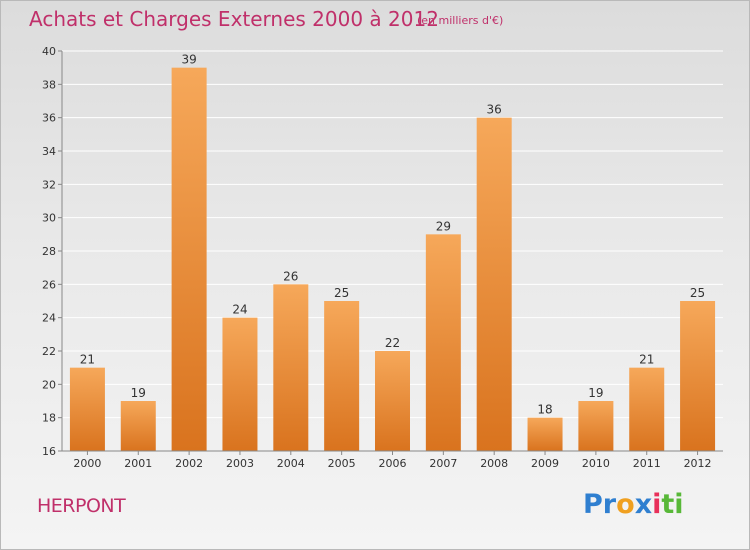  What do you see at coordinates (668, 504) in the screenshot?
I see `logo-letter: t` at bounding box center [668, 504].